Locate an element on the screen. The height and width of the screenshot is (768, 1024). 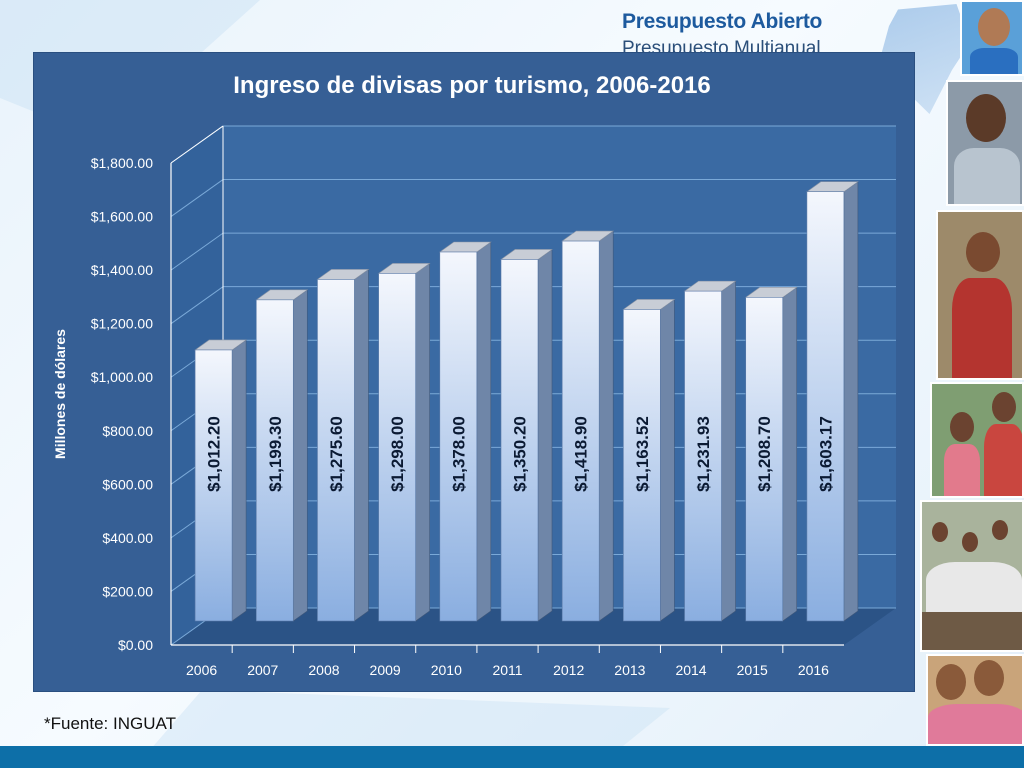
x-tick-label: 2013 is located at coordinates (629, 670).